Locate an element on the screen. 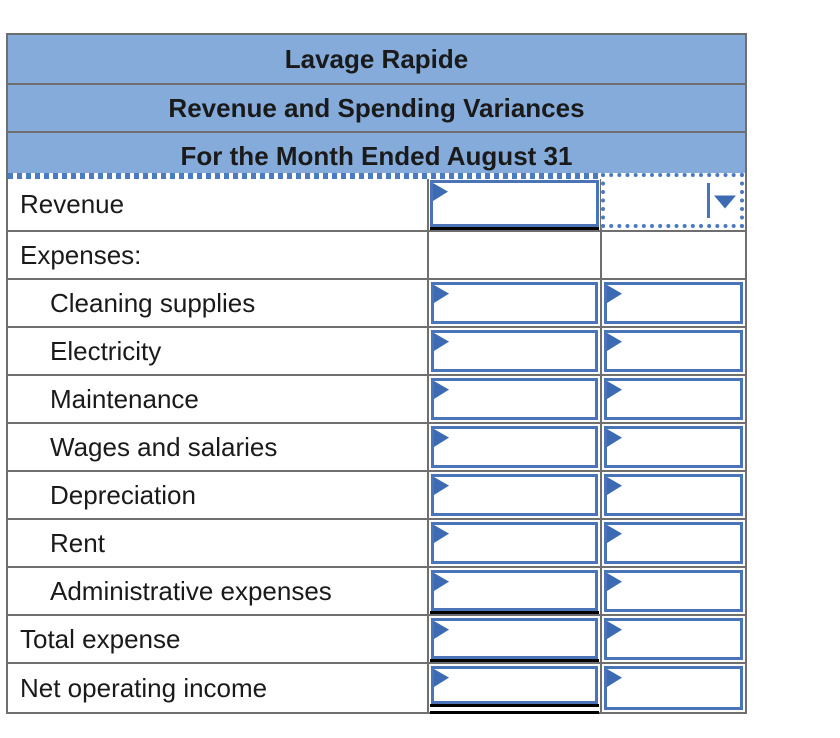  table-row-electricity: Electricity is located at coordinates (376, 350).